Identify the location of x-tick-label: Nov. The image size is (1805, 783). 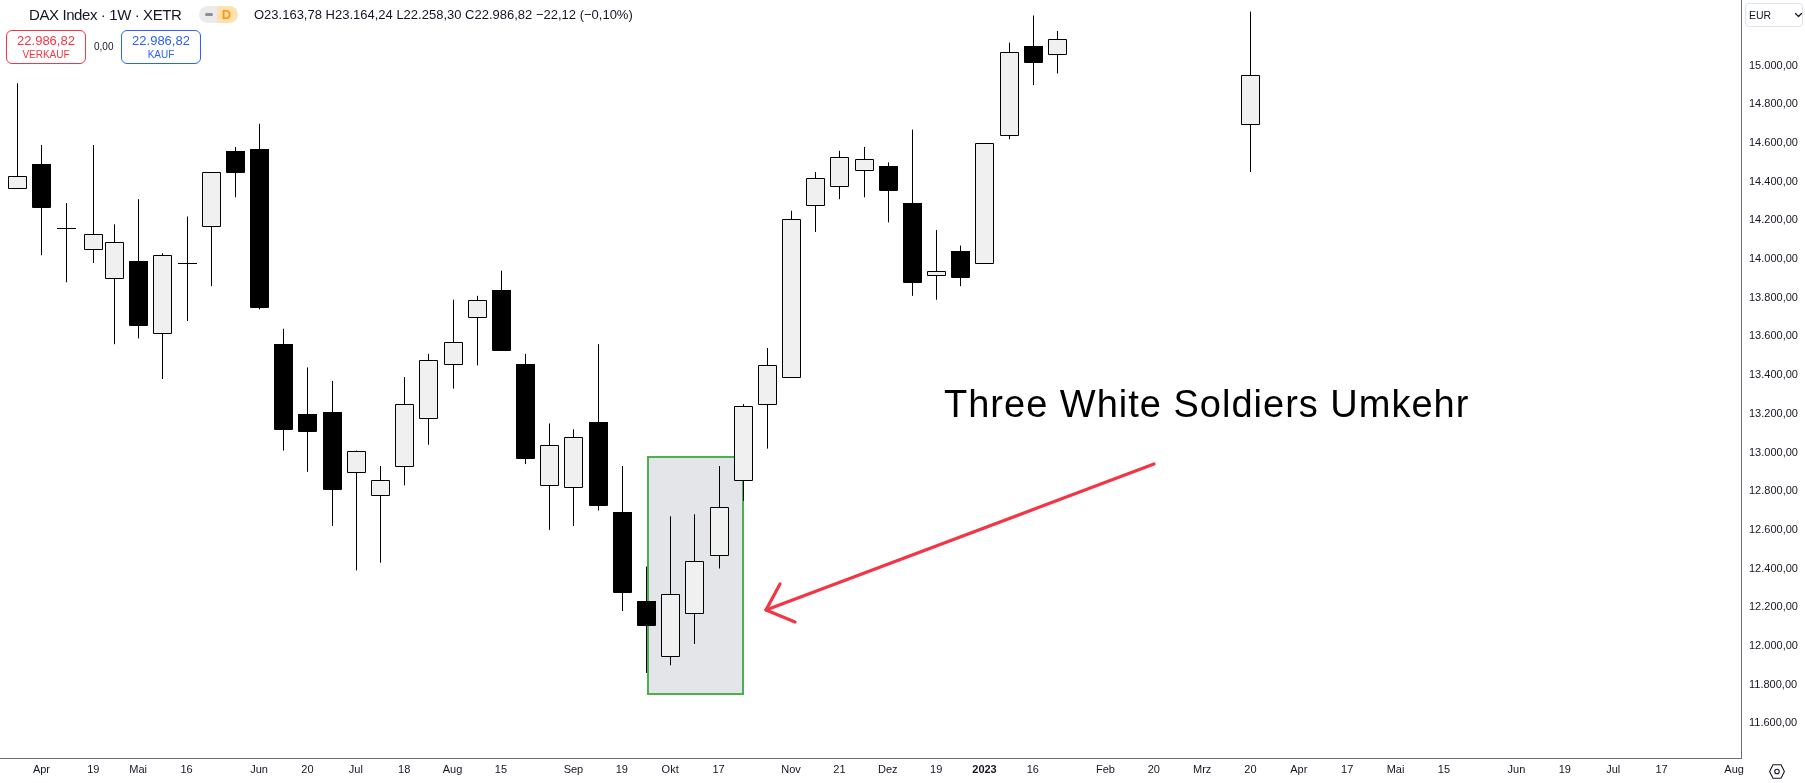
(791, 768).